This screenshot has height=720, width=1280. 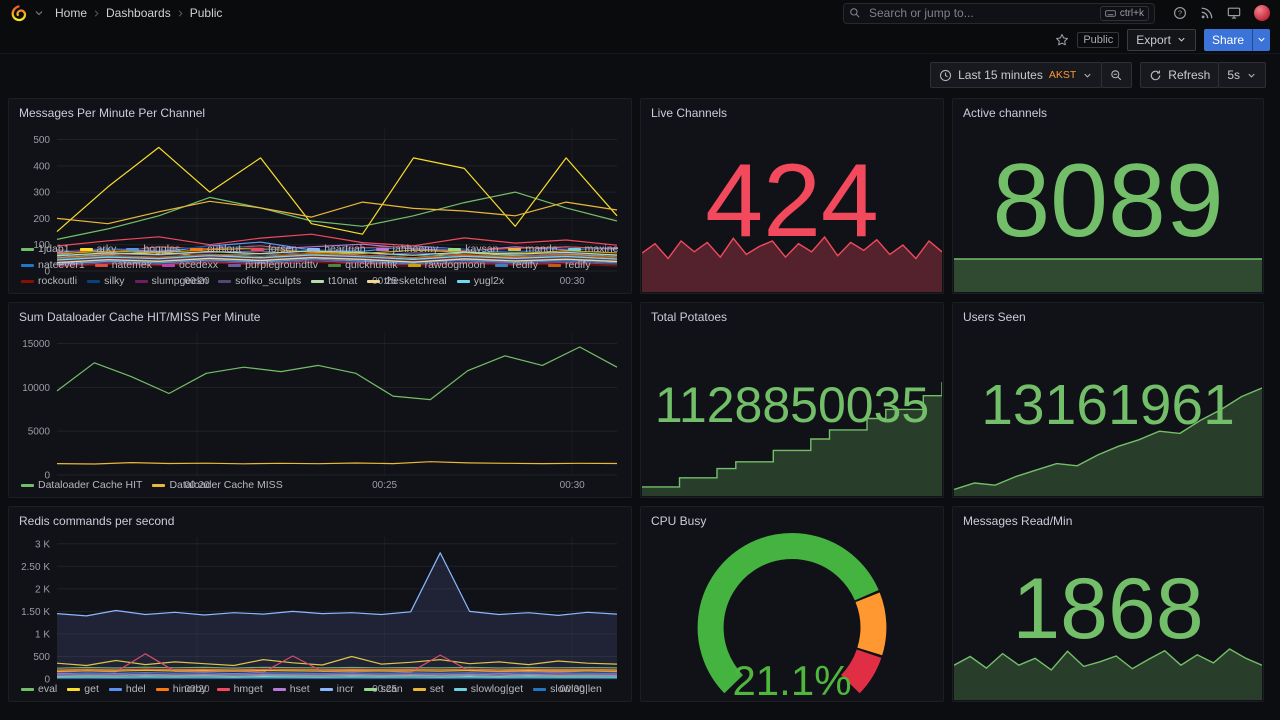 I want to click on user-avatar, so click(x=1262, y=13).